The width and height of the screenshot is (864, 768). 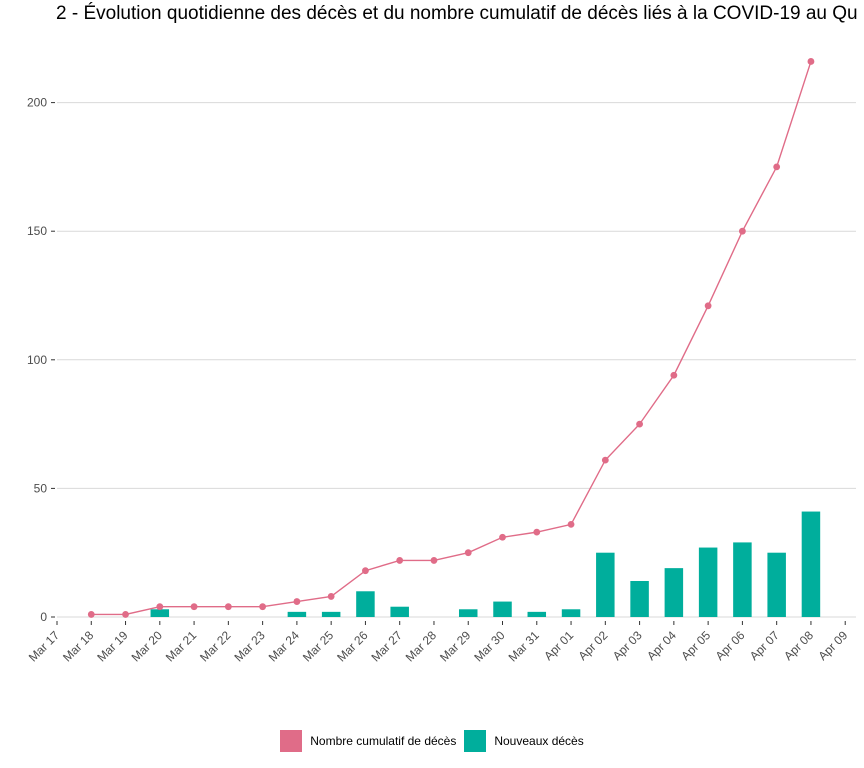 What do you see at coordinates (627, 645) in the screenshot?
I see `x-tick-label: Apr 03` at bounding box center [627, 645].